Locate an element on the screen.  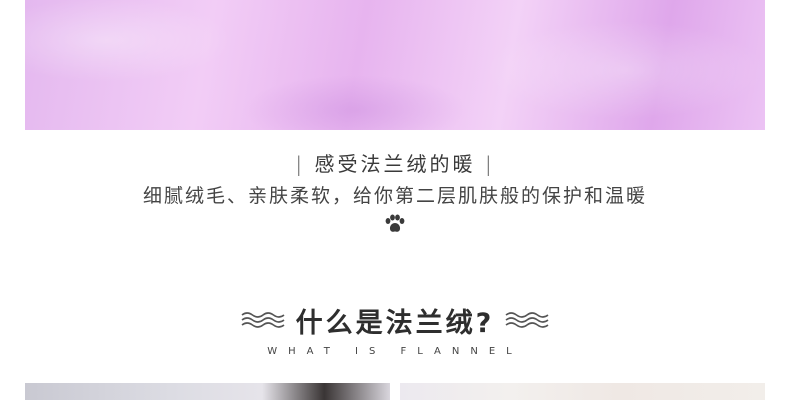
product-photo-right is located at coordinates (582, 391).